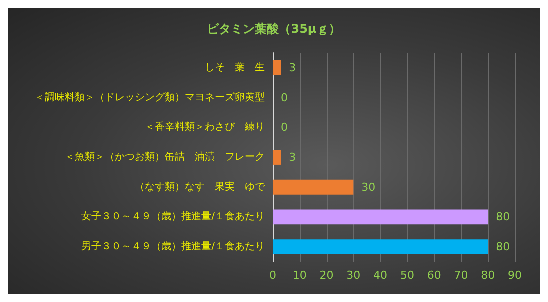  I want to click on y-tick-label: 男子３０～４９（歳）推進量/１食あたり, so click(173, 246).